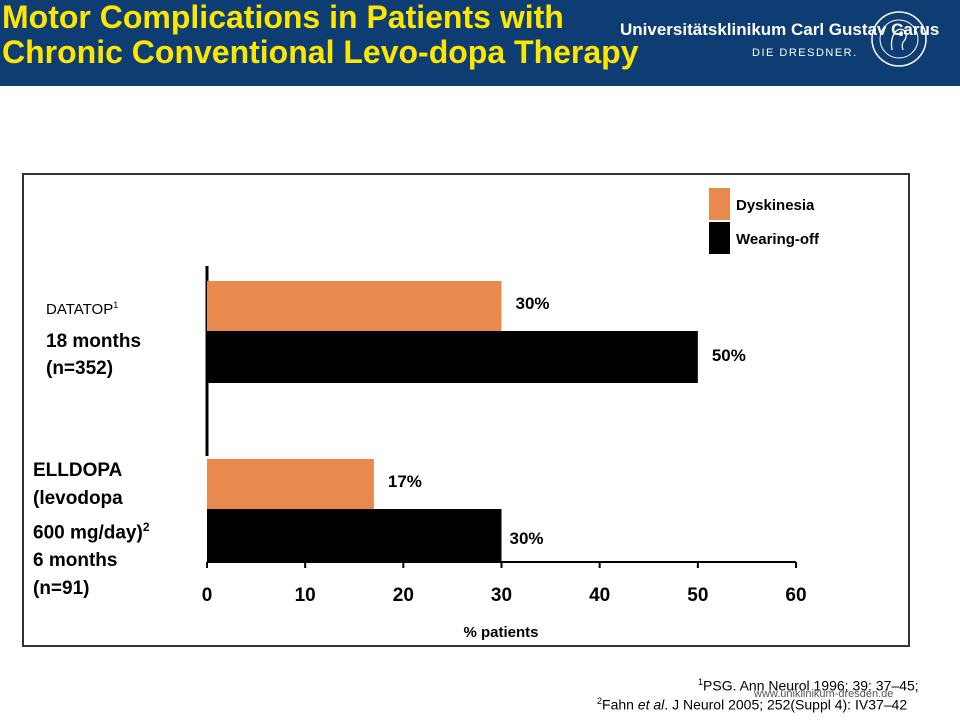 This screenshot has height=720, width=960. Describe the element at coordinates (775, 205) in the screenshot. I see `legend-dyskinesia-label: Dyskinesia` at that location.